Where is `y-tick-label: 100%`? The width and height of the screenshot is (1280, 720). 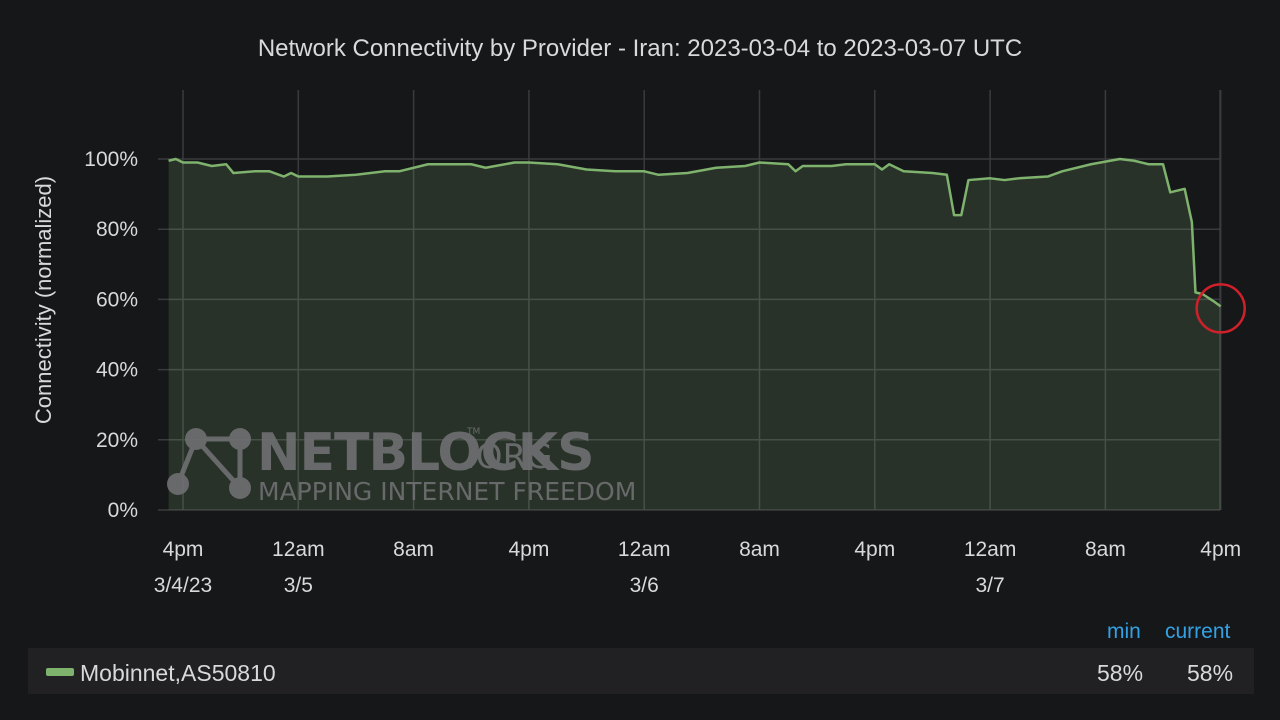
y-tick-label: 100% is located at coordinates (111, 159).